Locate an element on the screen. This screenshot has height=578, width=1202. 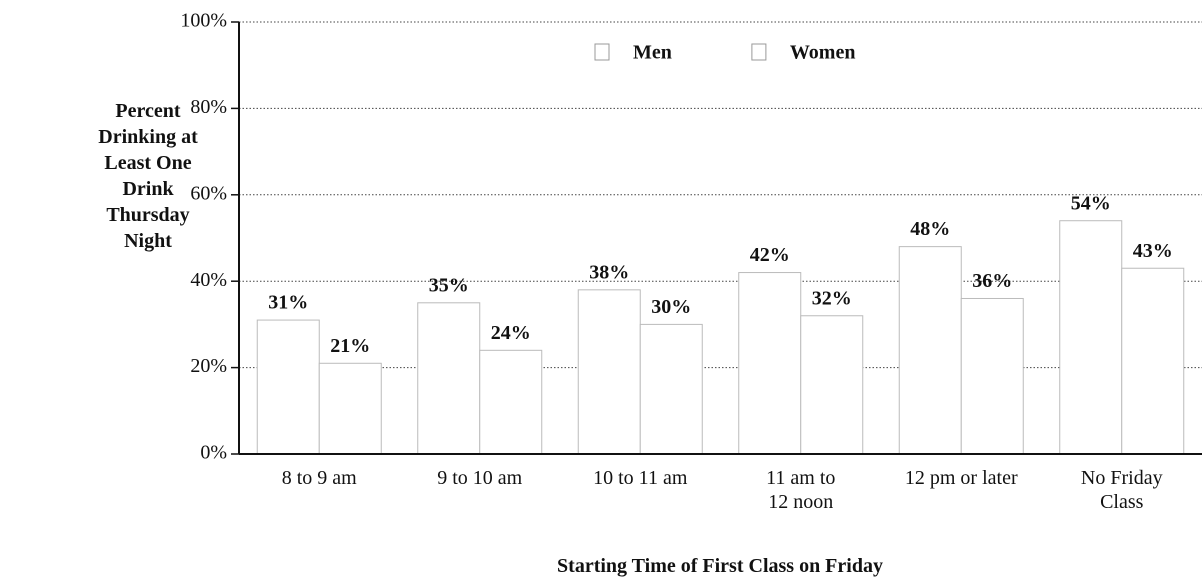
x-axis-label: Starting Time of First Class on Friday is located at coordinates (720, 566).